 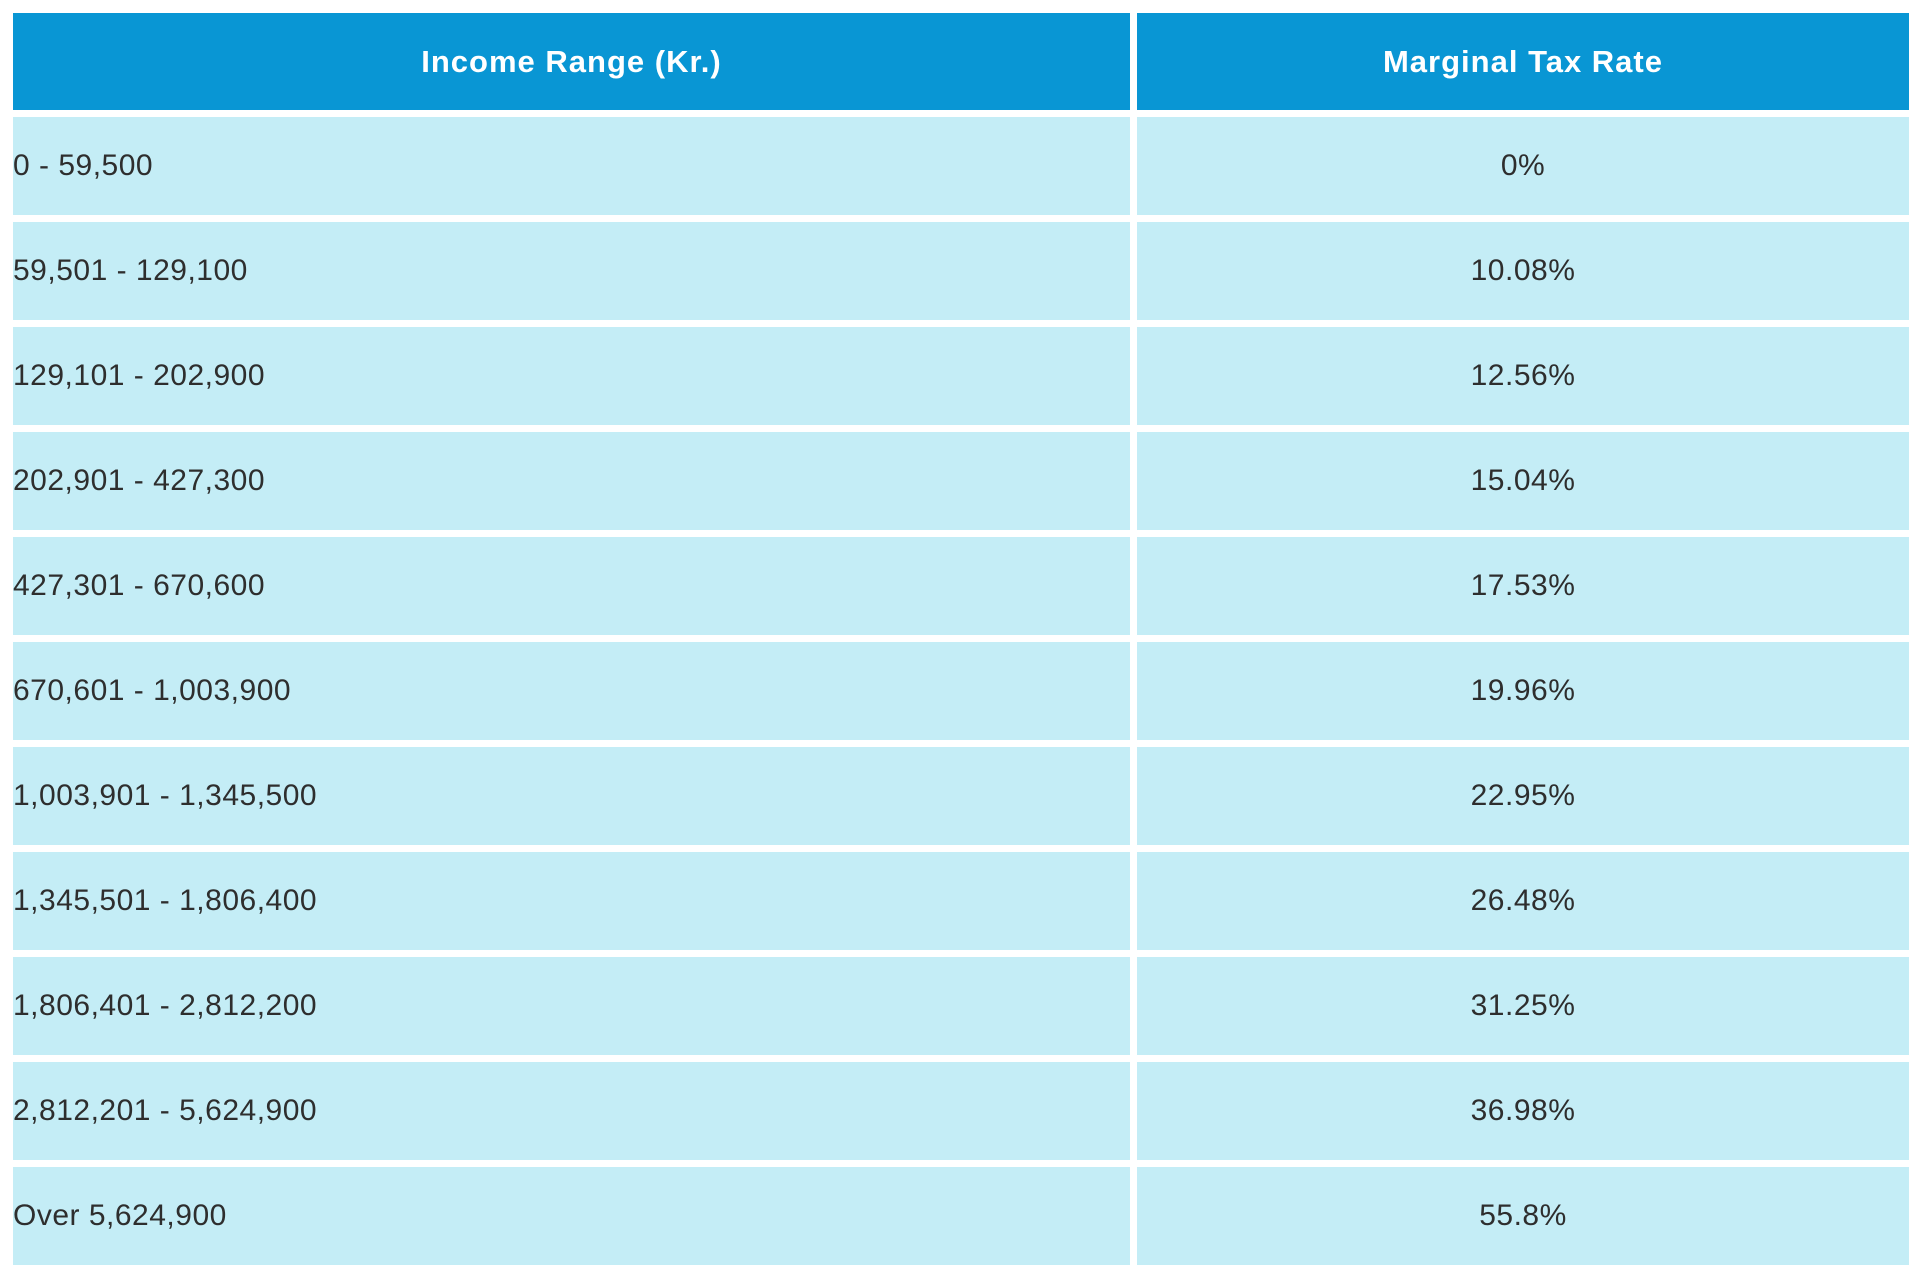 I want to click on table-row: 427,301 - 670,600 17.53%, so click(x=961, y=586).